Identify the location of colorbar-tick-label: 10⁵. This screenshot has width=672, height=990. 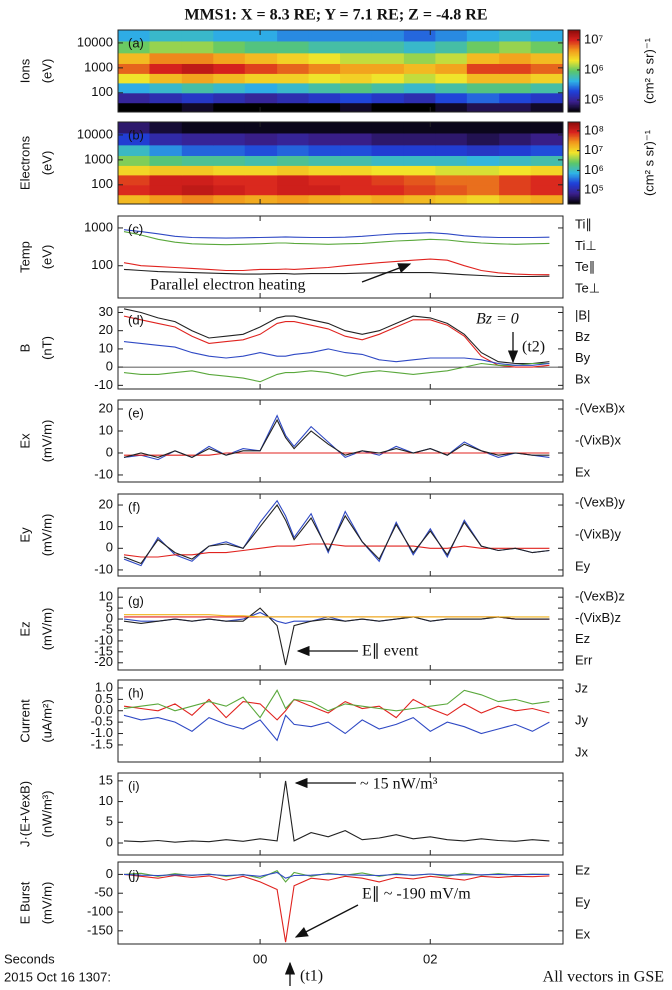
(594, 189).